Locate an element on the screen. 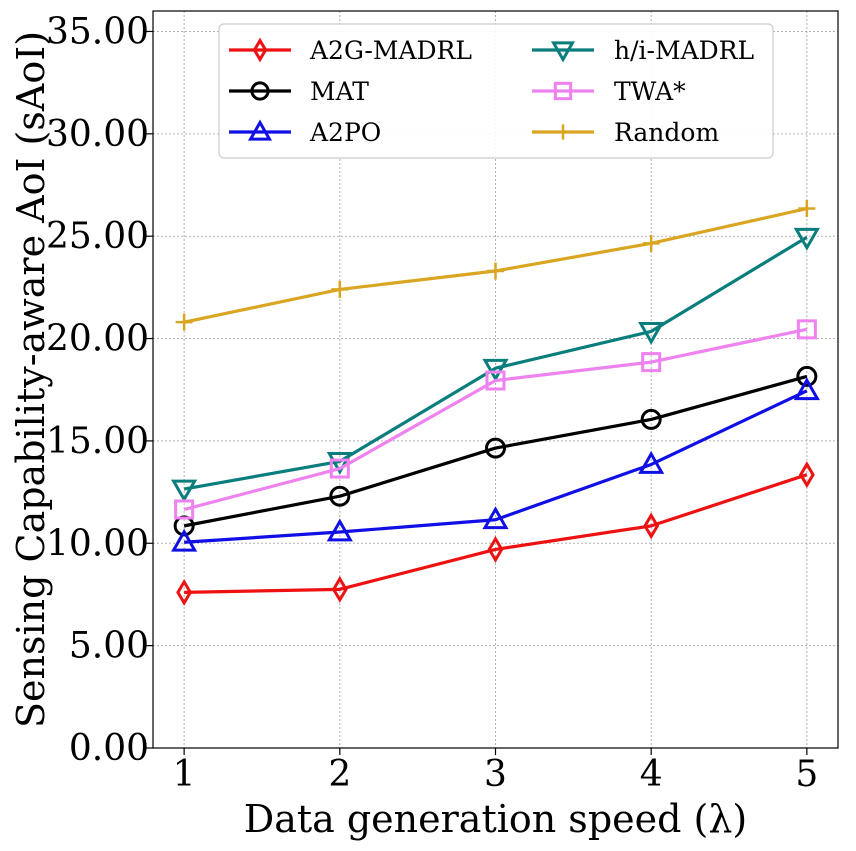  legend-entry: h/i-MADRL is located at coordinates (643, 50).